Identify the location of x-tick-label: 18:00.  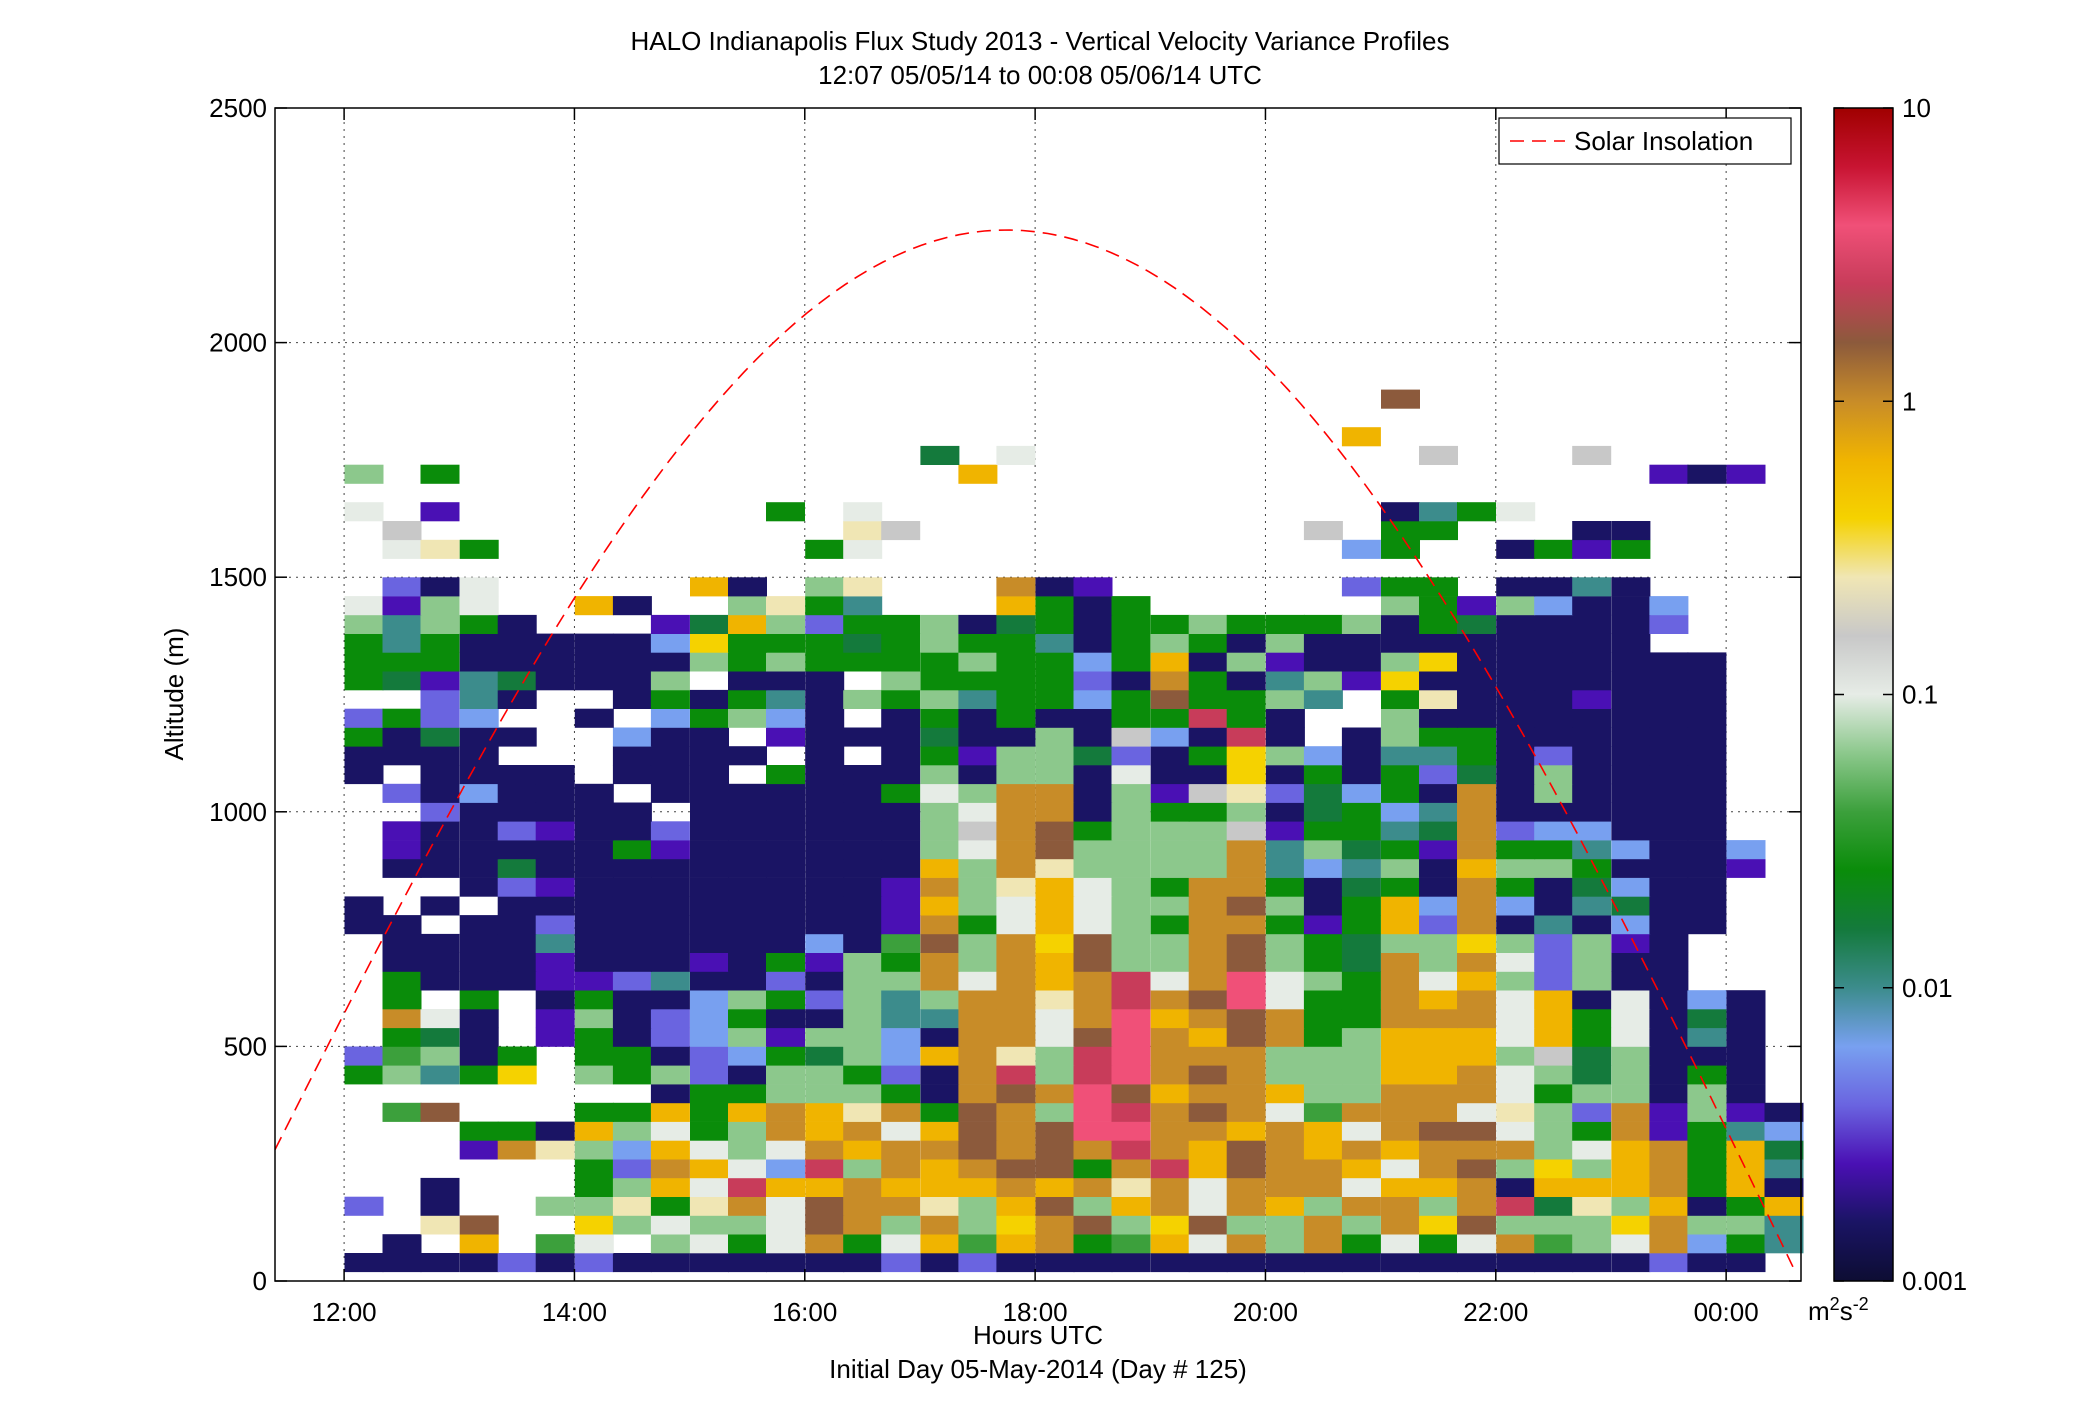
(1035, 1312).